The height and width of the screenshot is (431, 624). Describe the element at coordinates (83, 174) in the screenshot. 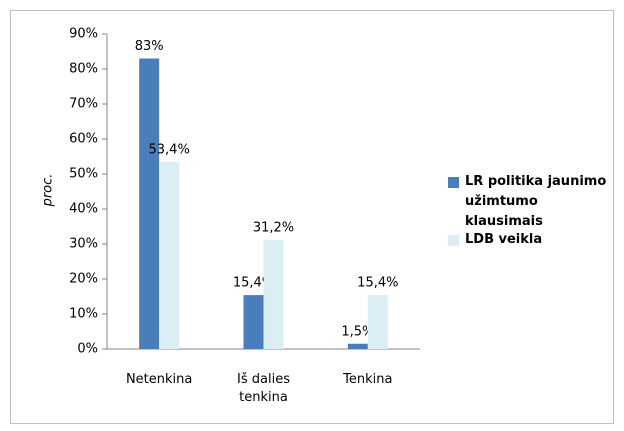

I see `y-tick-label: 50%` at that location.